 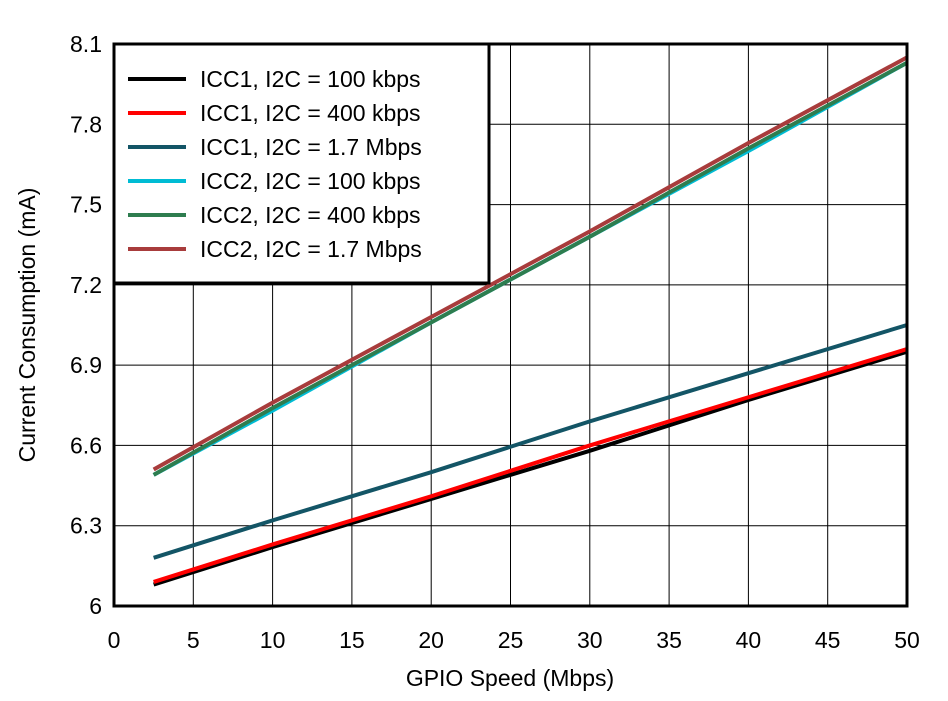 What do you see at coordinates (828, 640) in the screenshot?
I see `x-tick-label: 45` at bounding box center [828, 640].